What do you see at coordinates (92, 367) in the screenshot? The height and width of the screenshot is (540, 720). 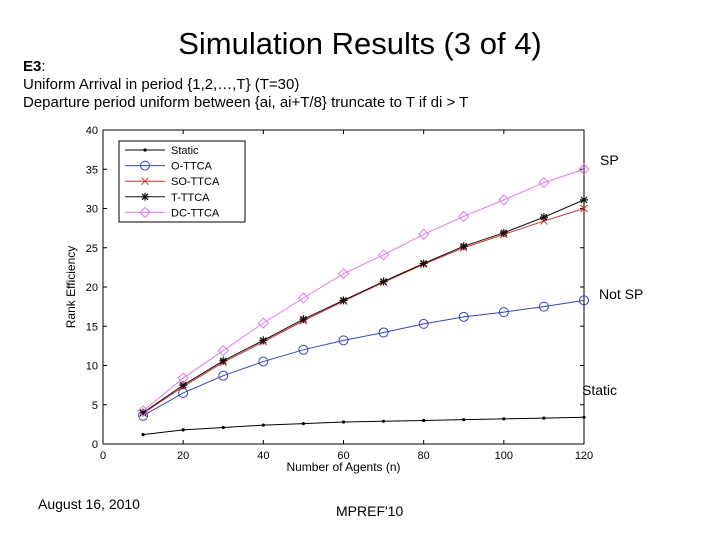 I see `y-tick-label: 10` at bounding box center [92, 367].